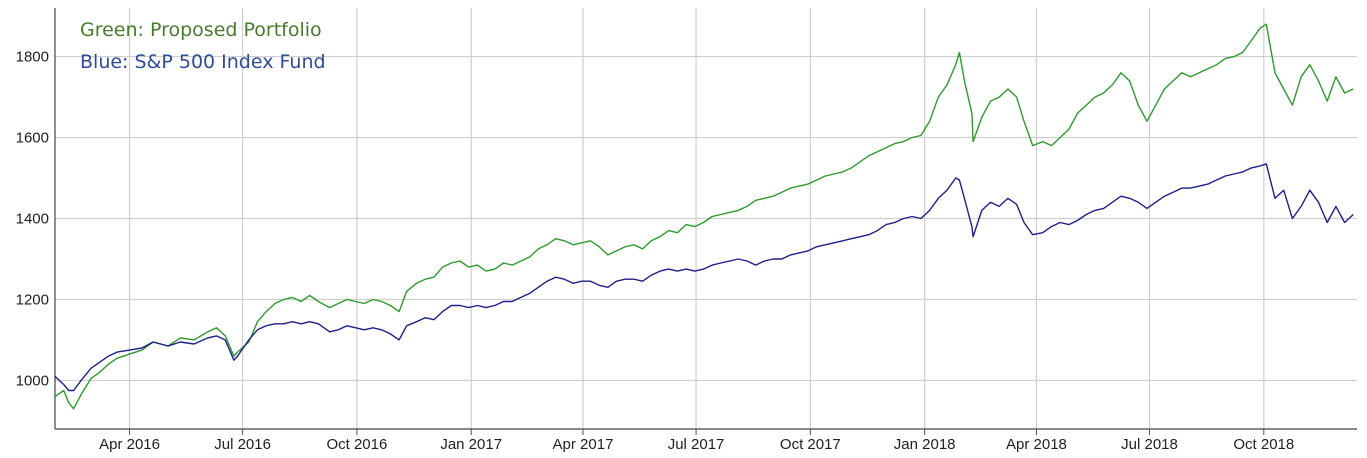 This screenshot has width=1367, height=458. Describe the element at coordinates (925, 444) in the screenshot. I see `x-tick-jan-2018: Jan 2018` at that location.